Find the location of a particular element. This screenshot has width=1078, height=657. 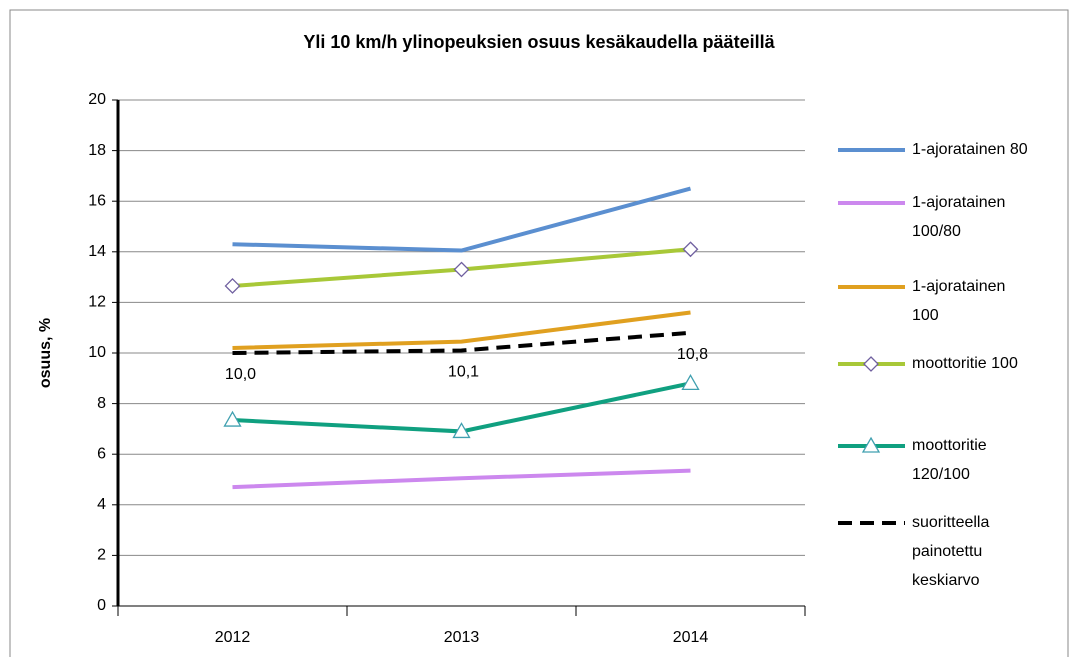

y-tick-label: 20 is located at coordinates (97, 99).